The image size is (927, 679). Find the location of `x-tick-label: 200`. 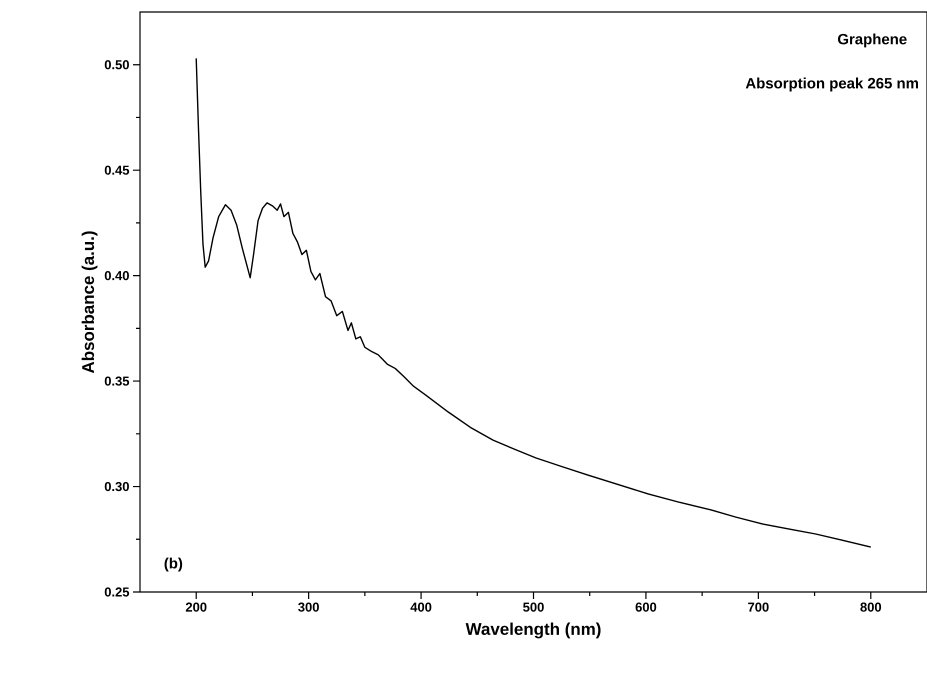

x-tick-label: 200 is located at coordinates (196, 607).